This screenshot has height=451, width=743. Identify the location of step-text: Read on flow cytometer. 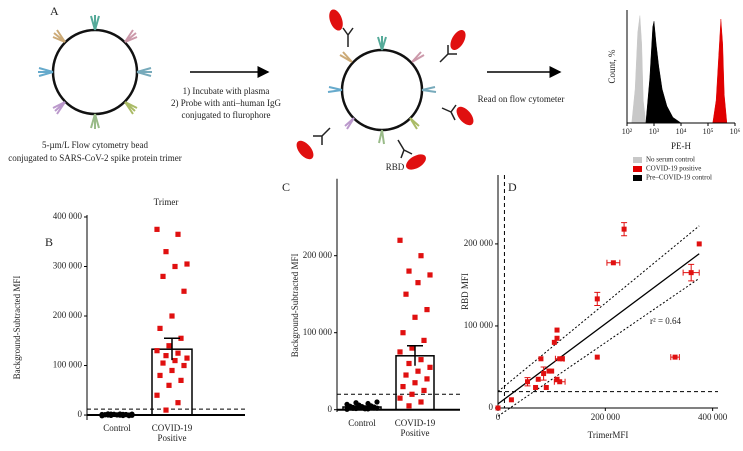
(521, 99).